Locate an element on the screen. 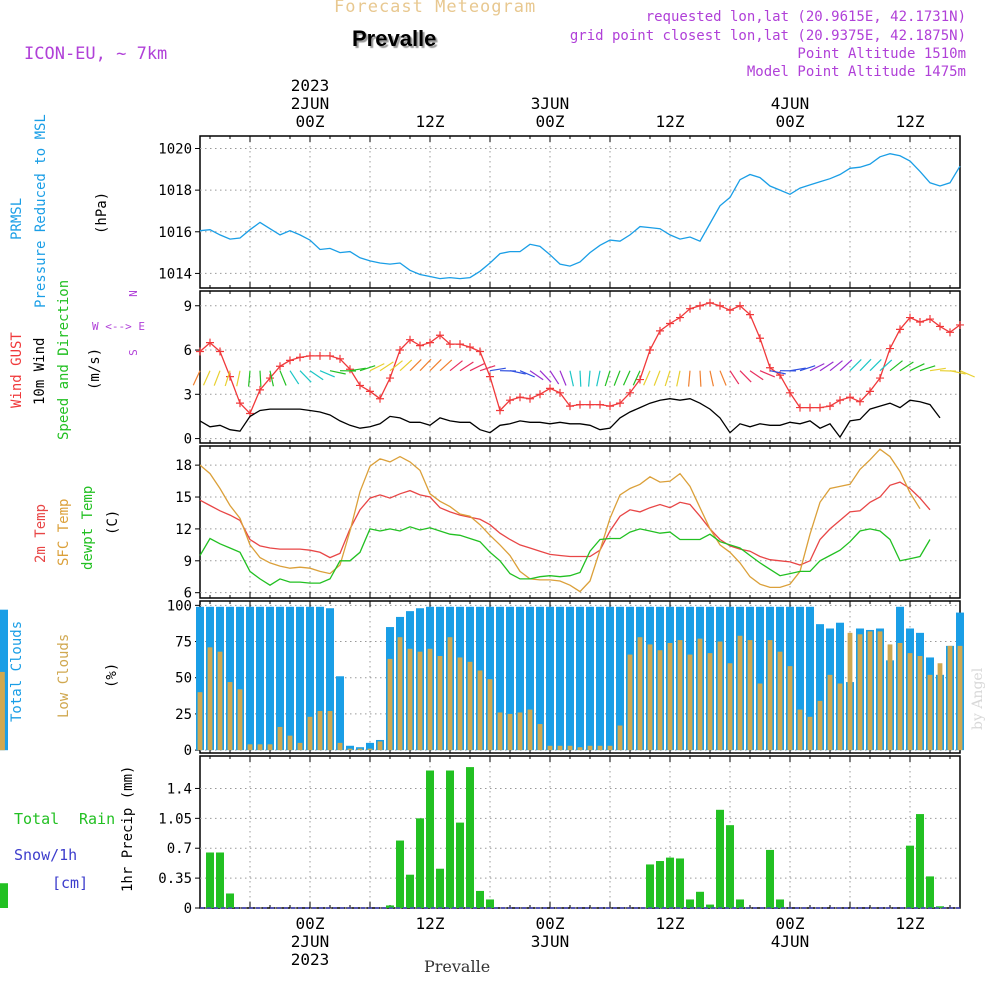 Image resolution: width=1000 pixels, height=1000 pixels. top-time-label: 12Z is located at coordinates (670, 121).